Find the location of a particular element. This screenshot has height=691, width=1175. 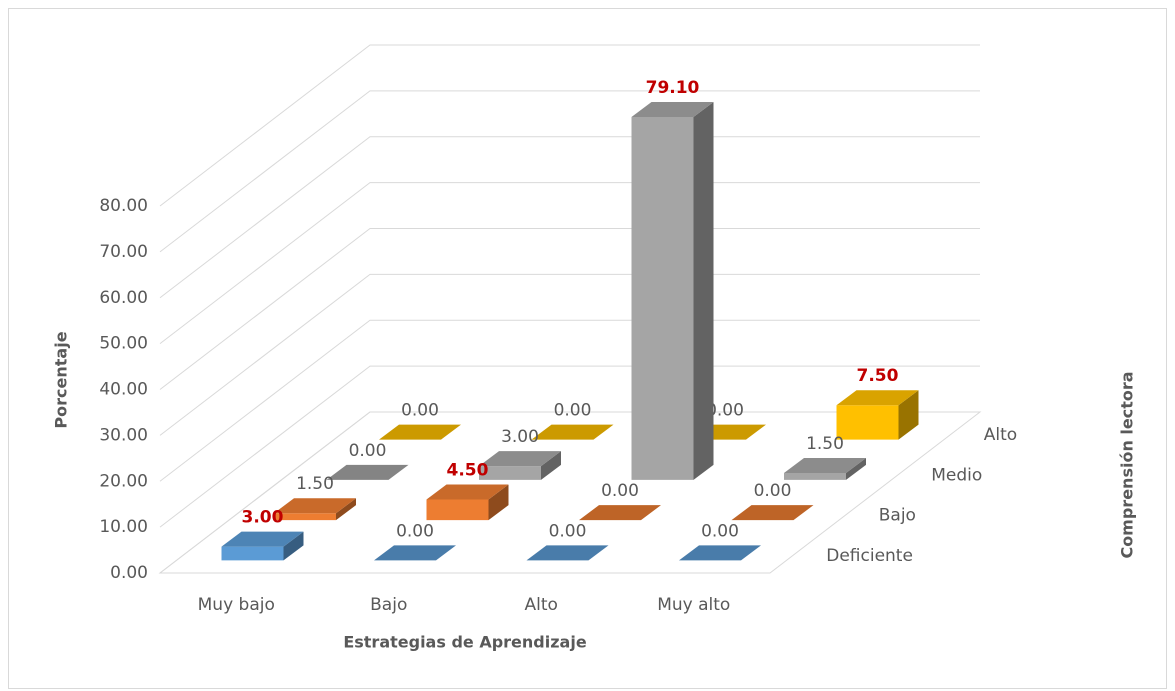

y-tick-label: 40.00 is located at coordinates (123, 390).